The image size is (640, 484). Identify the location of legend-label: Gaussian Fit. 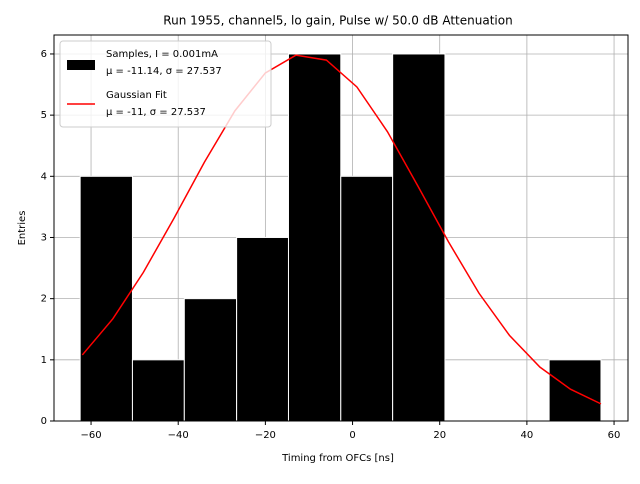
(136, 95).